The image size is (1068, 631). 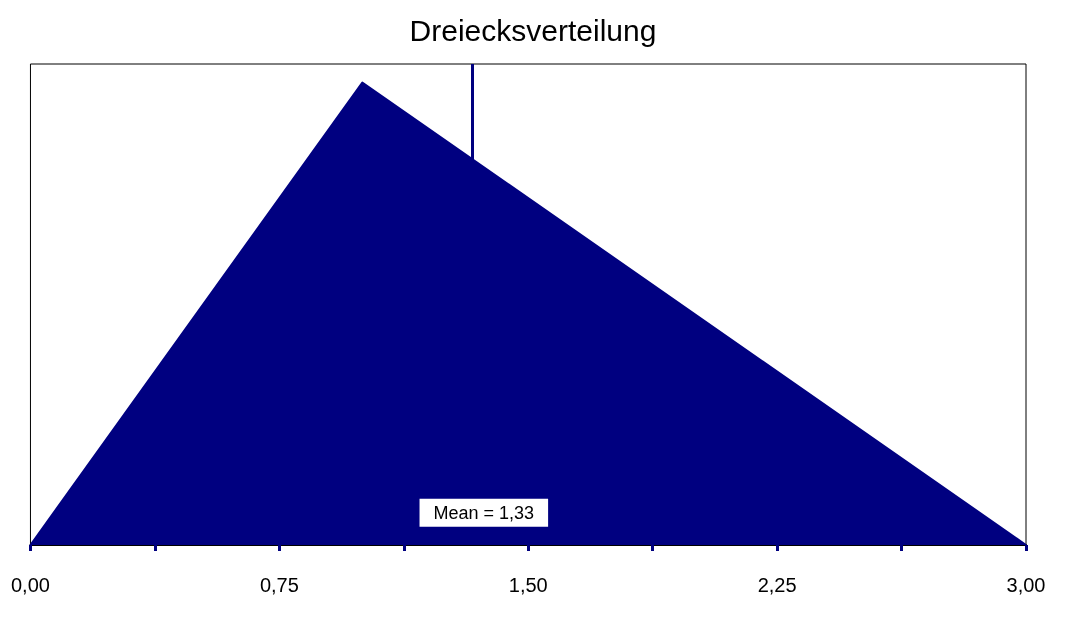 What do you see at coordinates (533, 30) in the screenshot?
I see `chart-title: Dreiecksverteilung` at bounding box center [533, 30].